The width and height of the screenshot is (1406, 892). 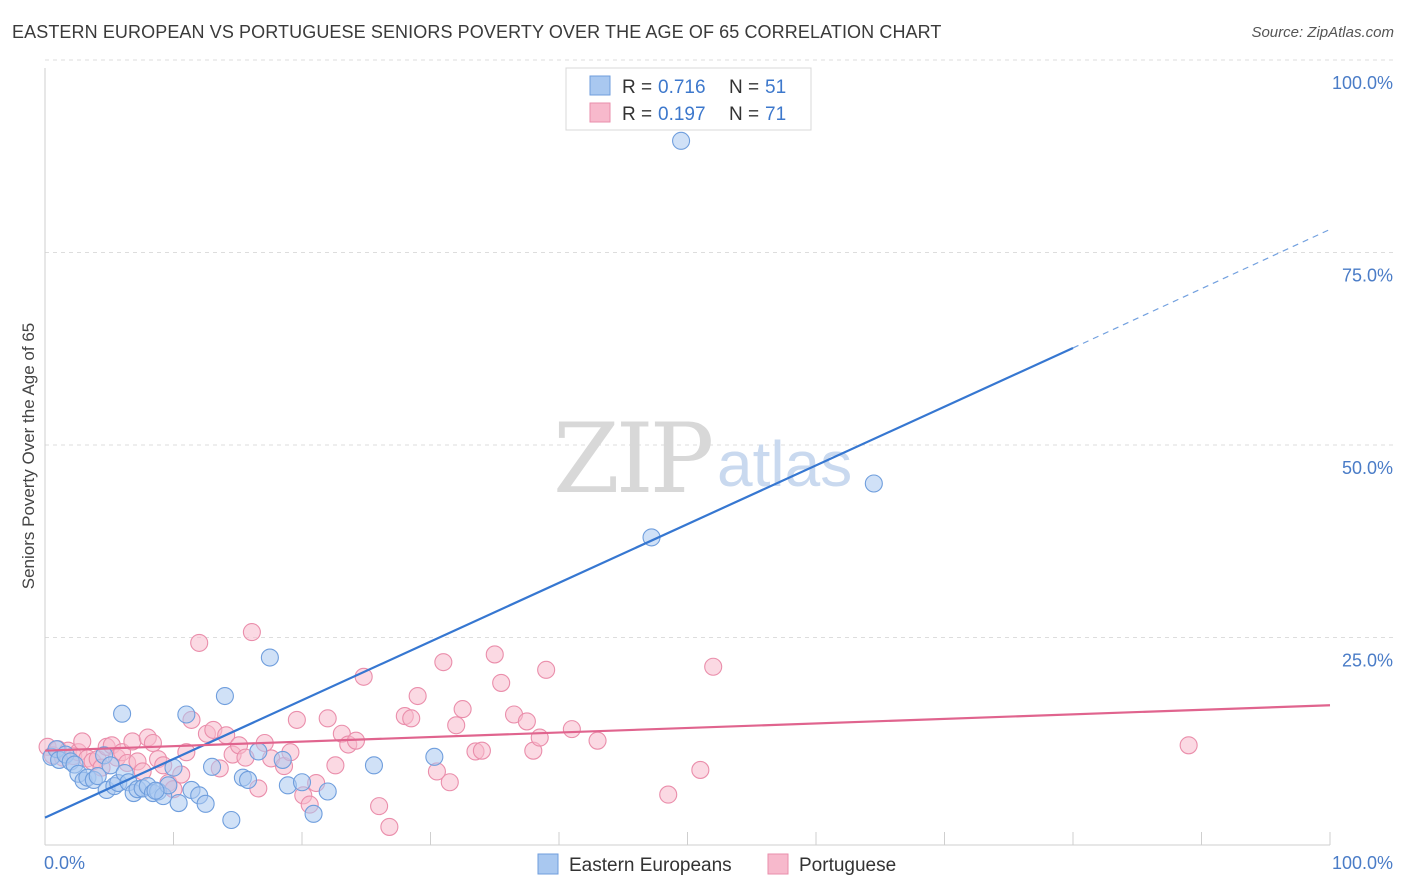 What do you see at coordinates (687, 728) in the screenshot?
I see `trend-line-portuguese` at bounding box center [687, 728].